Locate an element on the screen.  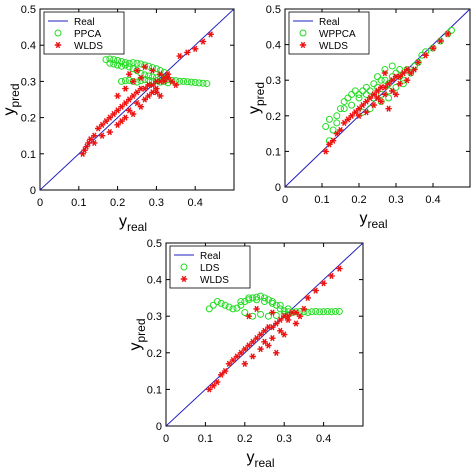
legend-label: WPPCA is located at coordinates (337, 34).